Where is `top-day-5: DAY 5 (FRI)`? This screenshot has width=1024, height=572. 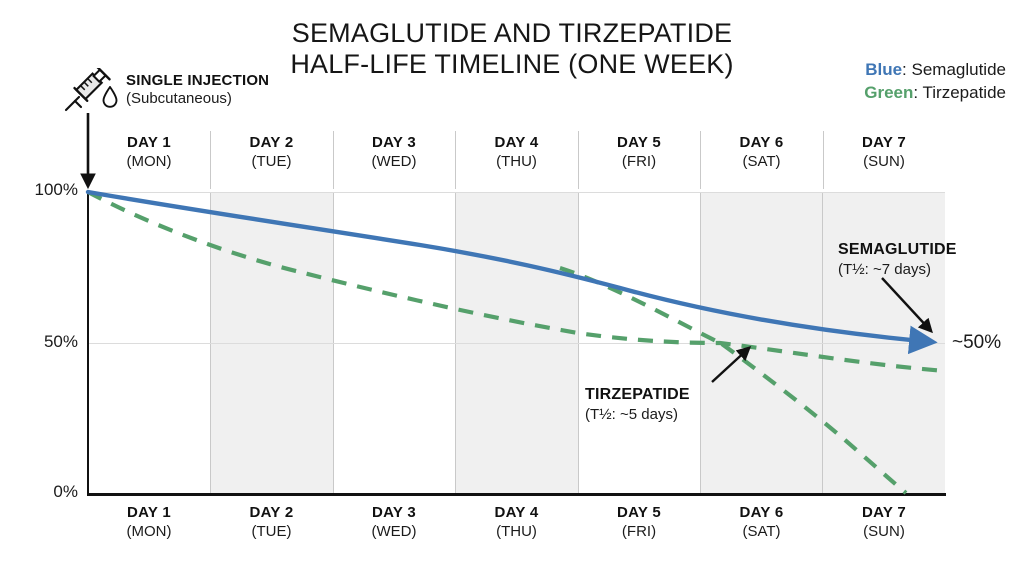
top-day-5: DAY 5 (FRI) is located at coordinates (639, 152).